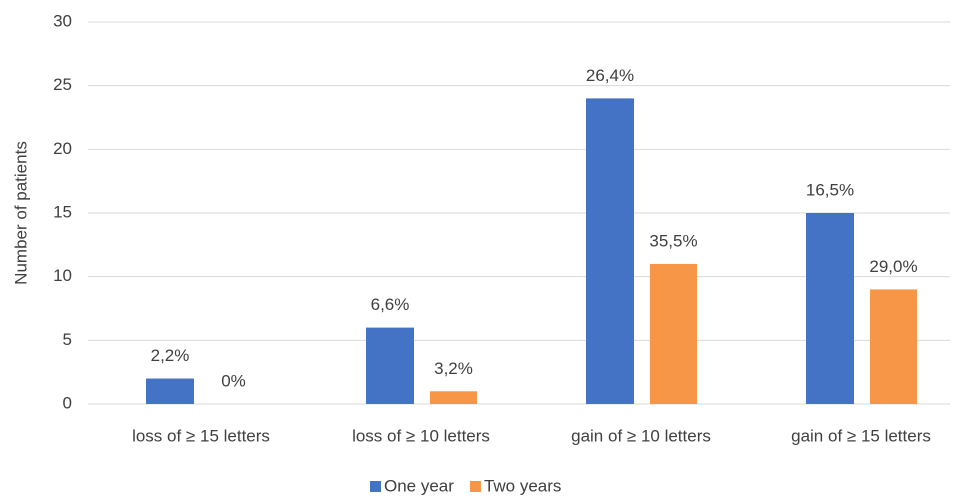 This screenshot has width=957, height=496. What do you see at coordinates (62, 211) in the screenshot?
I see `y-tick-label: 15` at bounding box center [62, 211].